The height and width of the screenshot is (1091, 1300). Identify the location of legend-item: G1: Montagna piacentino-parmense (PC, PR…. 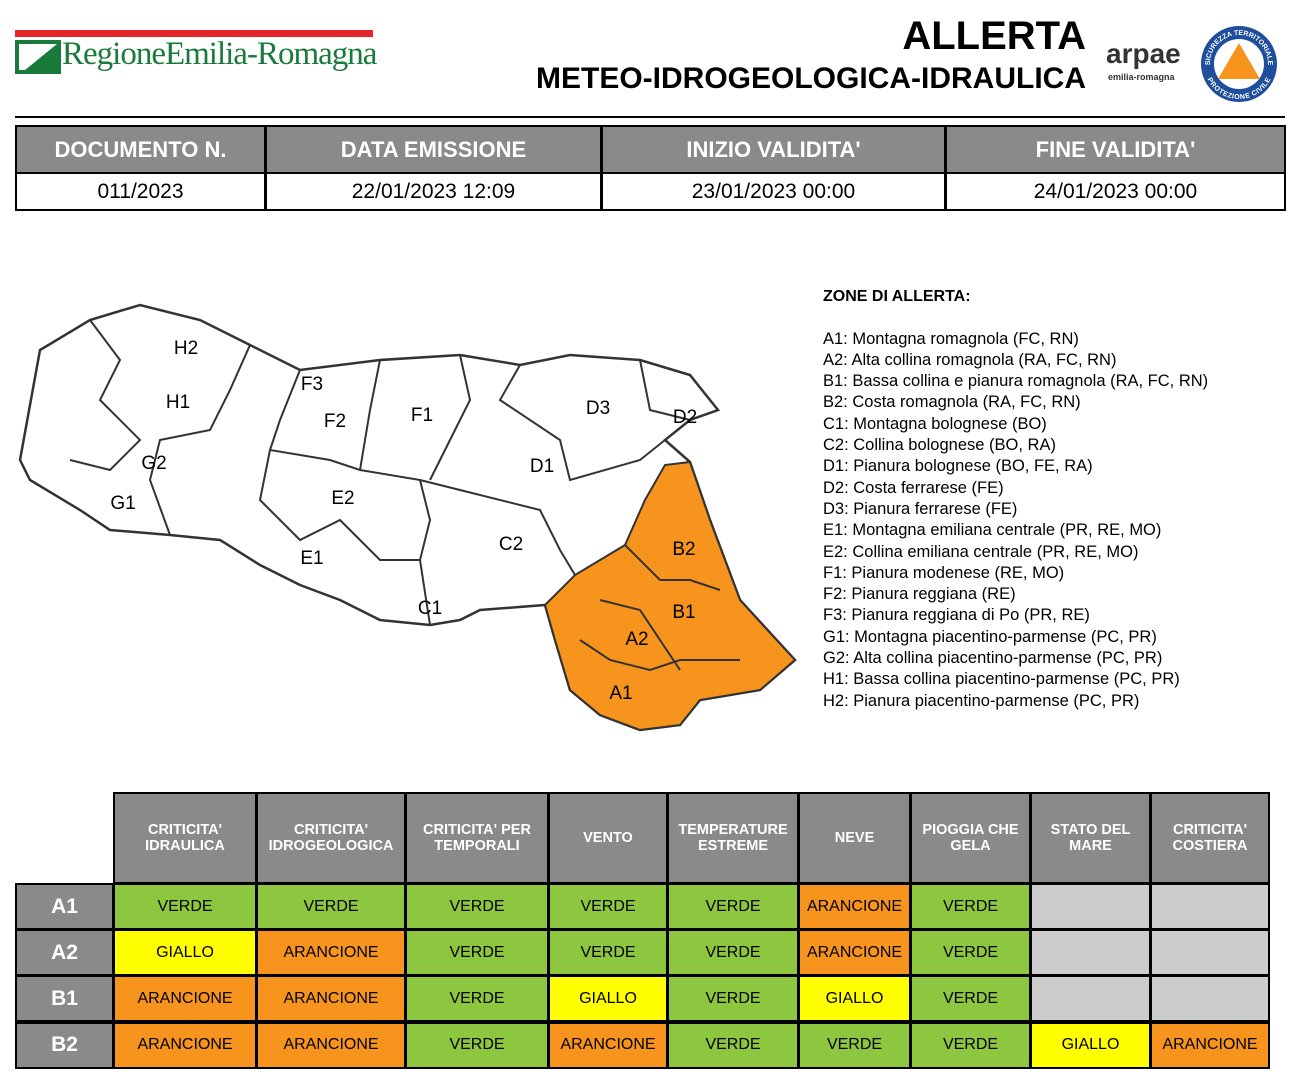
(990, 636).